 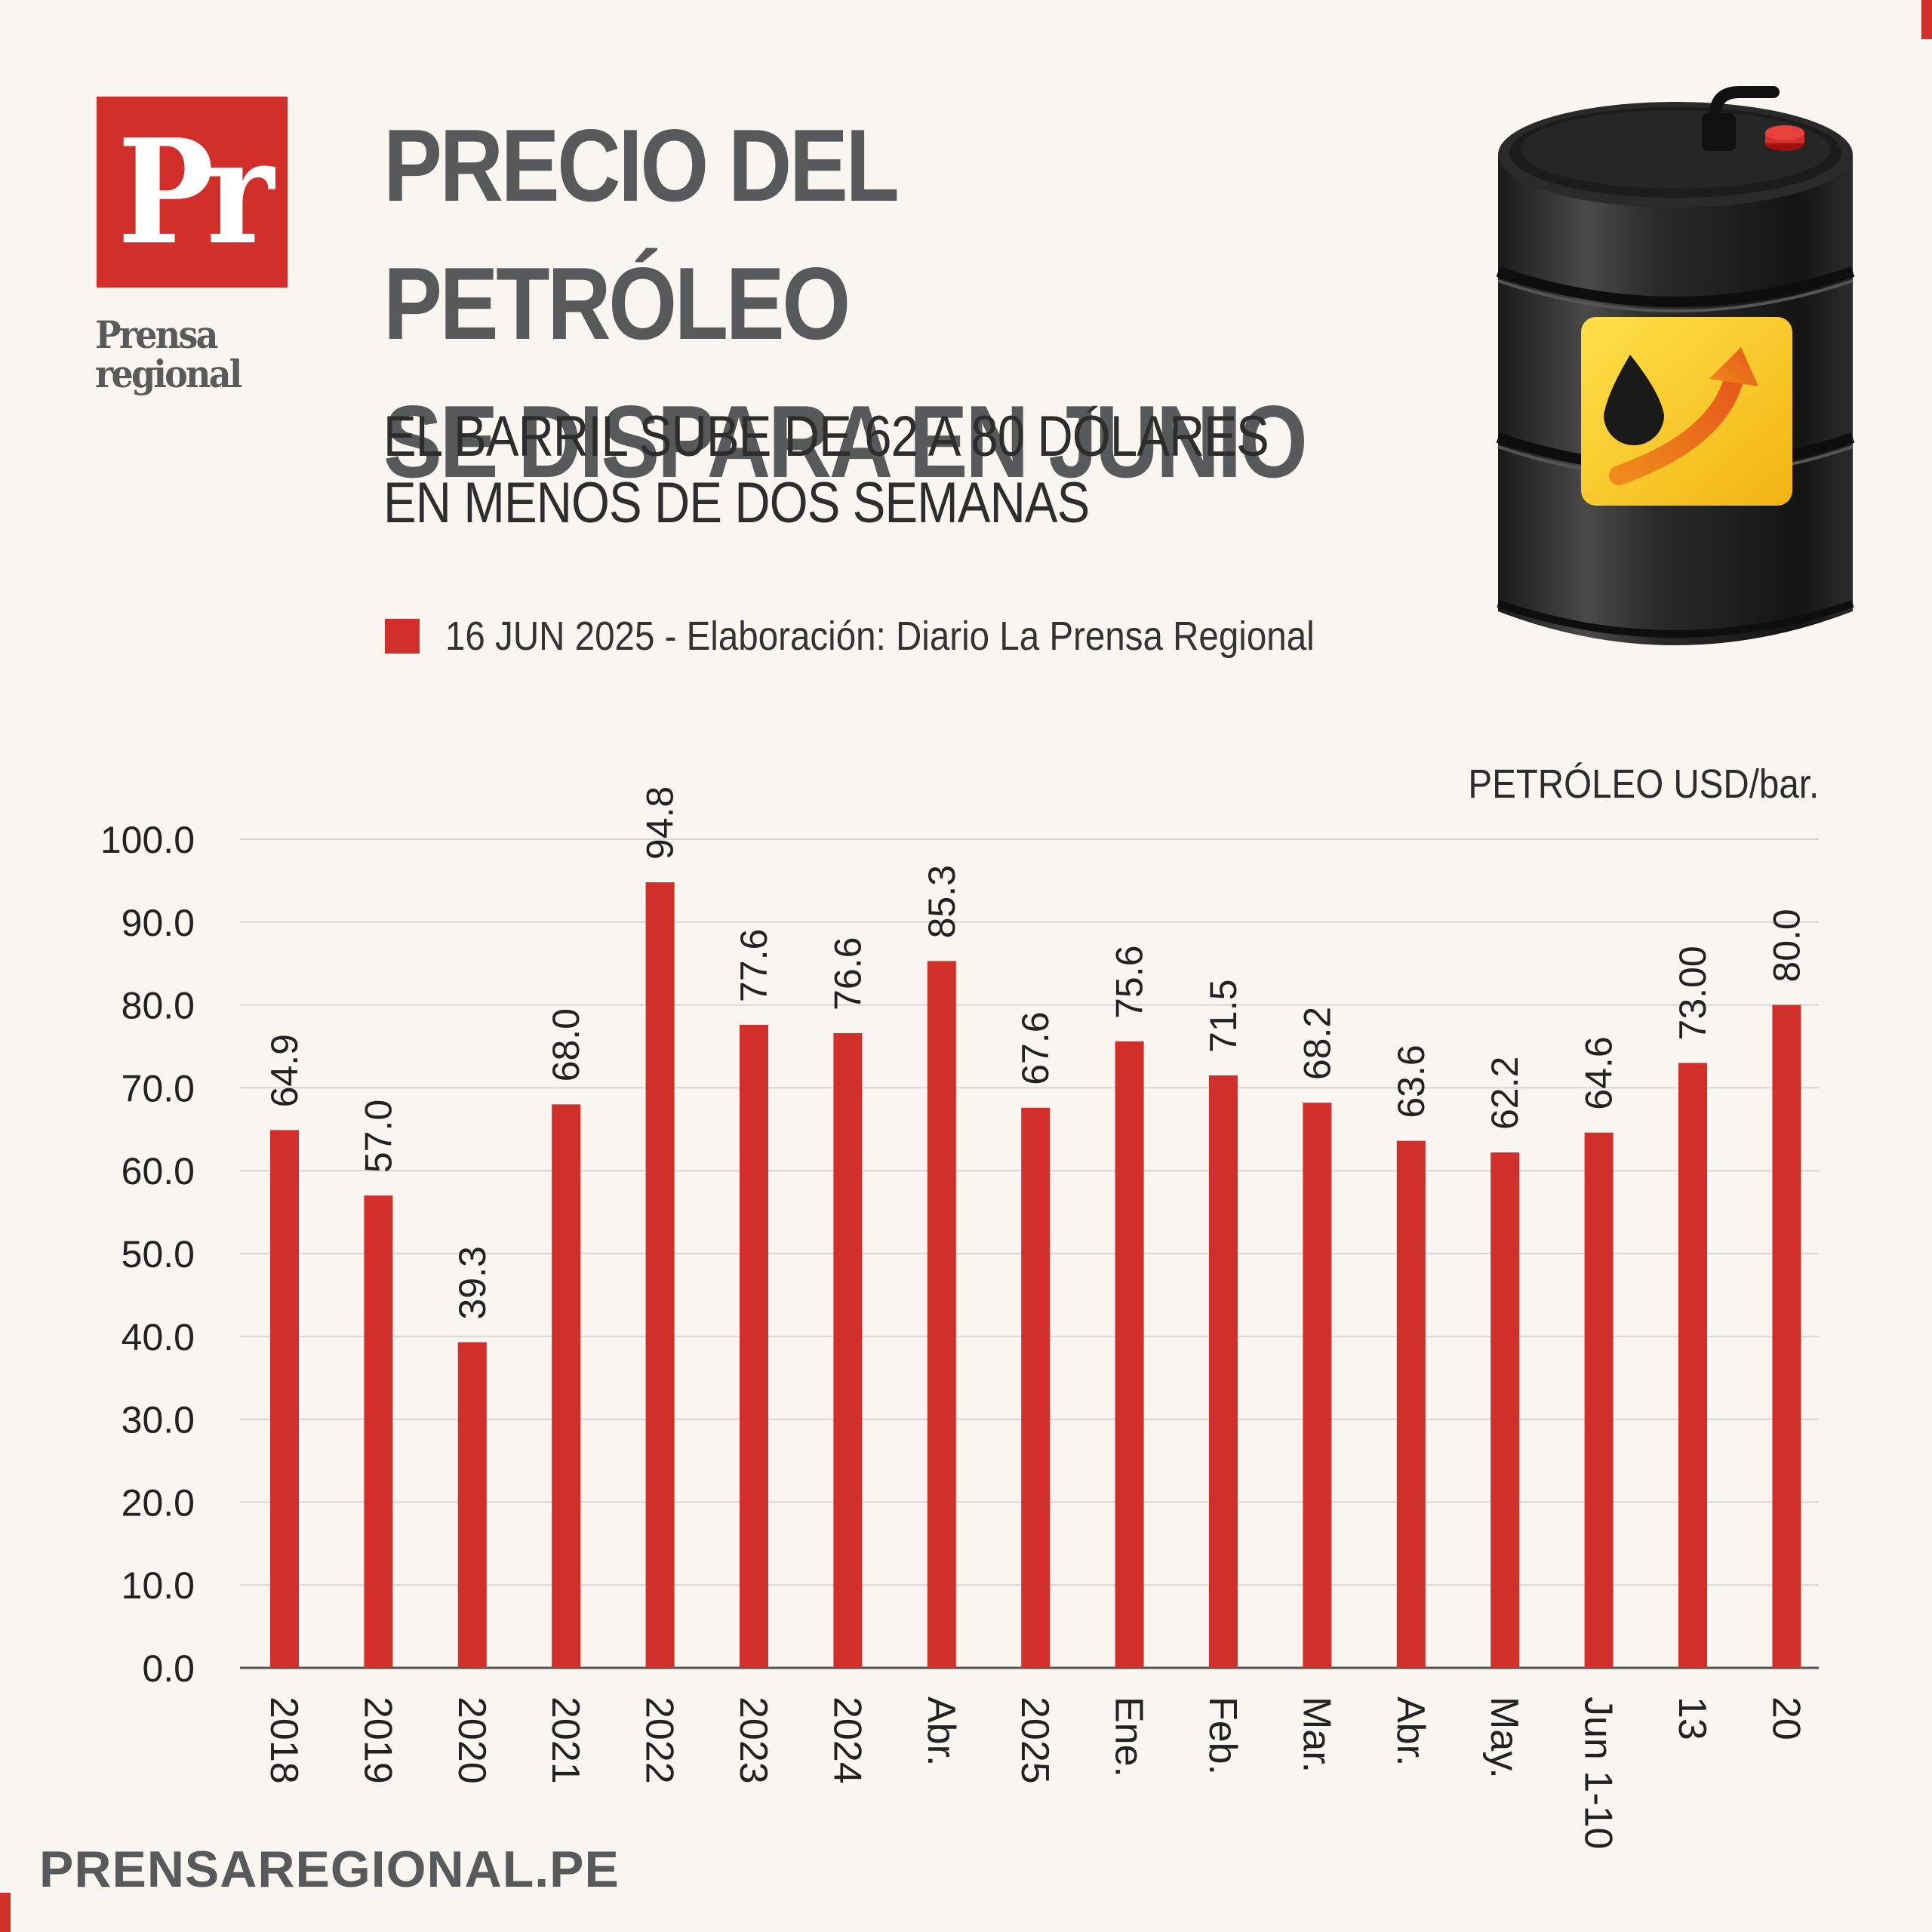 What do you see at coordinates (158, 1006) in the screenshot?
I see `y-tick-label: 80.0` at bounding box center [158, 1006].